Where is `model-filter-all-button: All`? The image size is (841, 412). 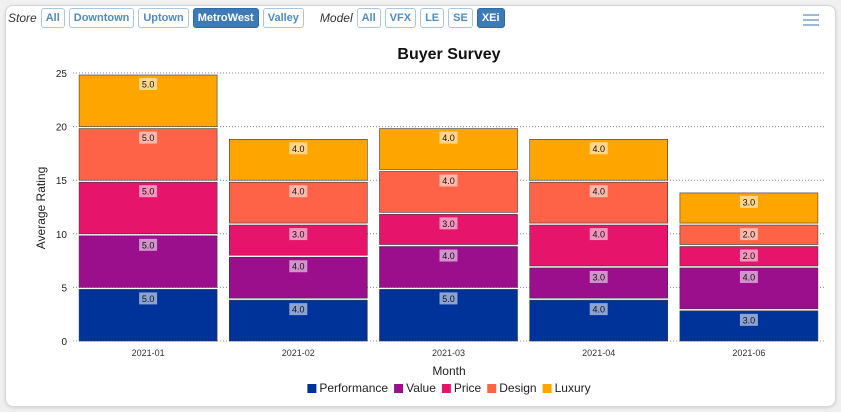 model-filter-all-button: All is located at coordinates (368, 18).